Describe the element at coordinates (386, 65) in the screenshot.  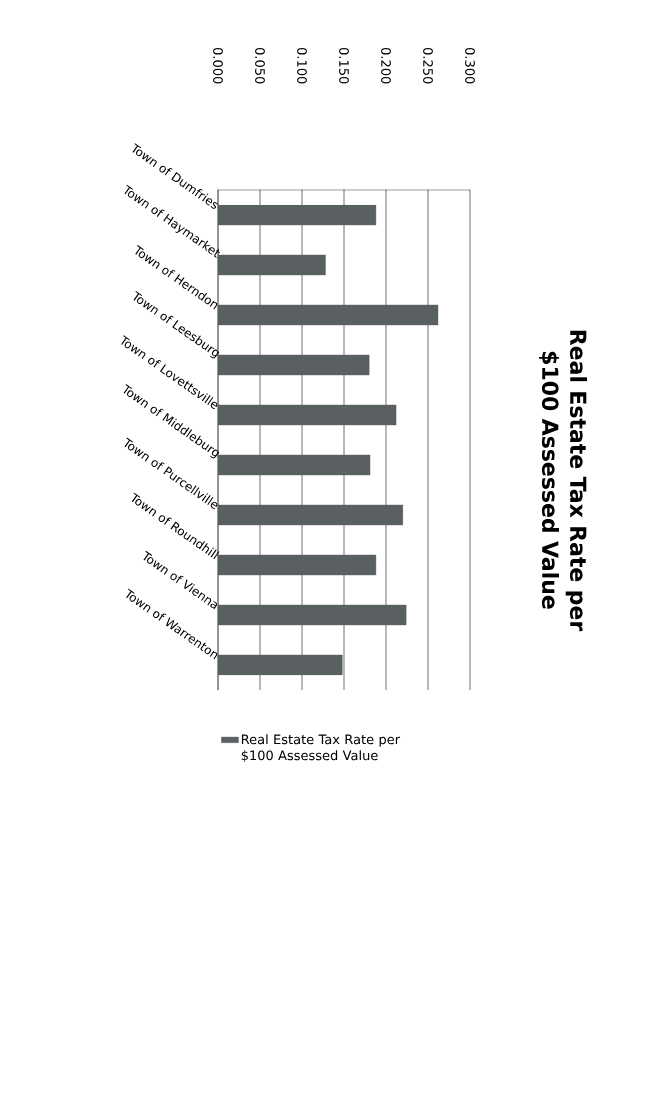
I see `x-tick-label: 0.200` at that location.